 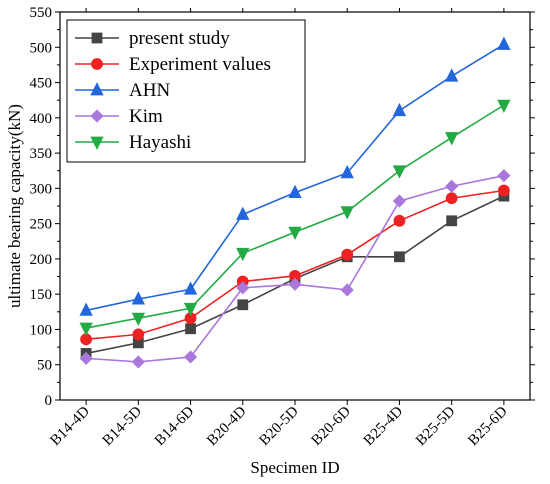 What do you see at coordinates (160, 142) in the screenshot?
I see `legend-label: Hayashi` at bounding box center [160, 142].